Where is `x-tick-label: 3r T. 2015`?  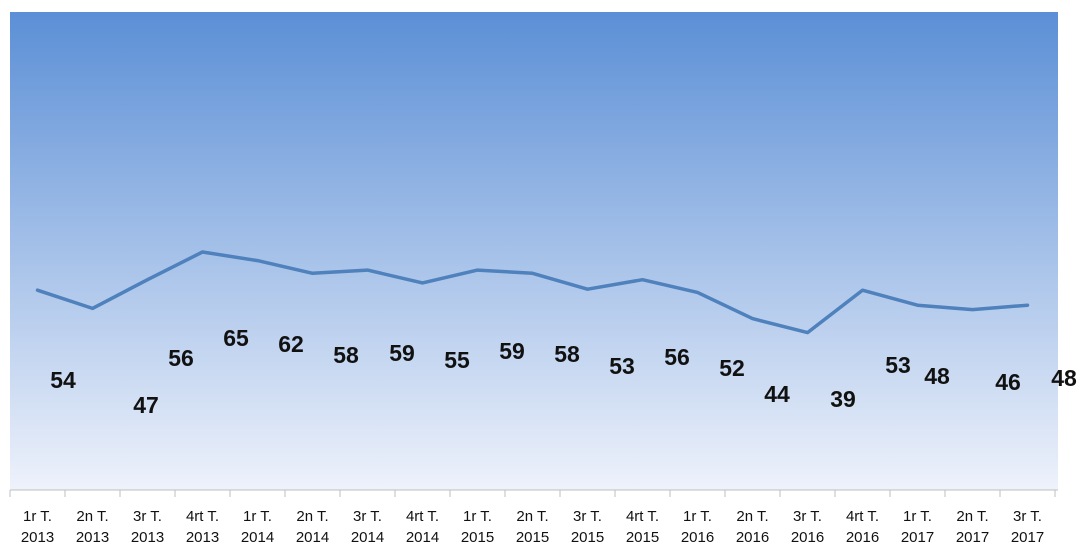
x-tick-label: 3r T. 2015 is located at coordinates (587, 527).